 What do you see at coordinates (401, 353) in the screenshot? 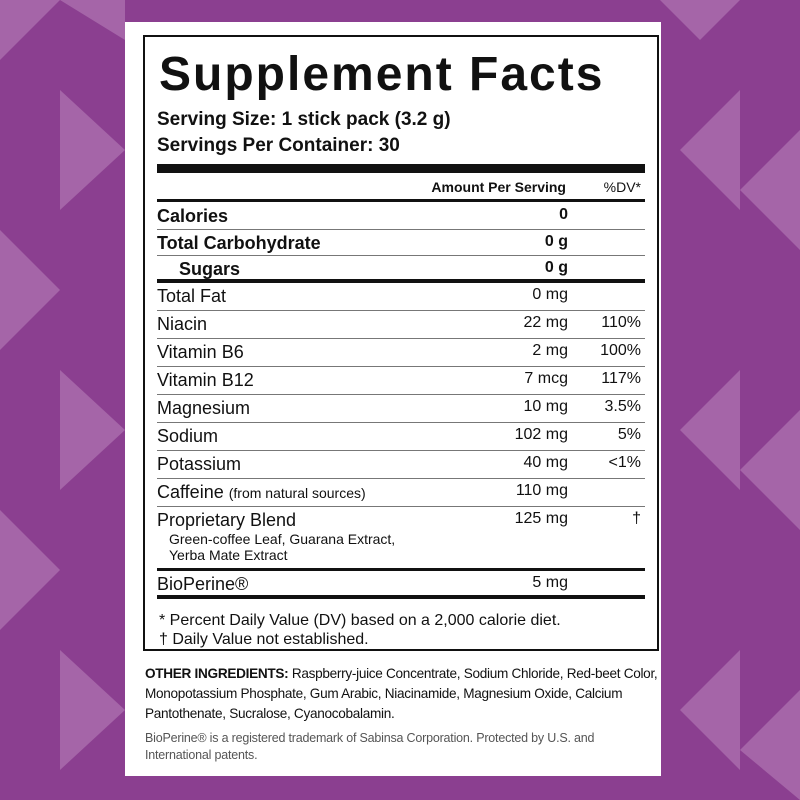
I see `nutrient-row: Vitamin B6 2 mg 100%` at bounding box center [401, 353].